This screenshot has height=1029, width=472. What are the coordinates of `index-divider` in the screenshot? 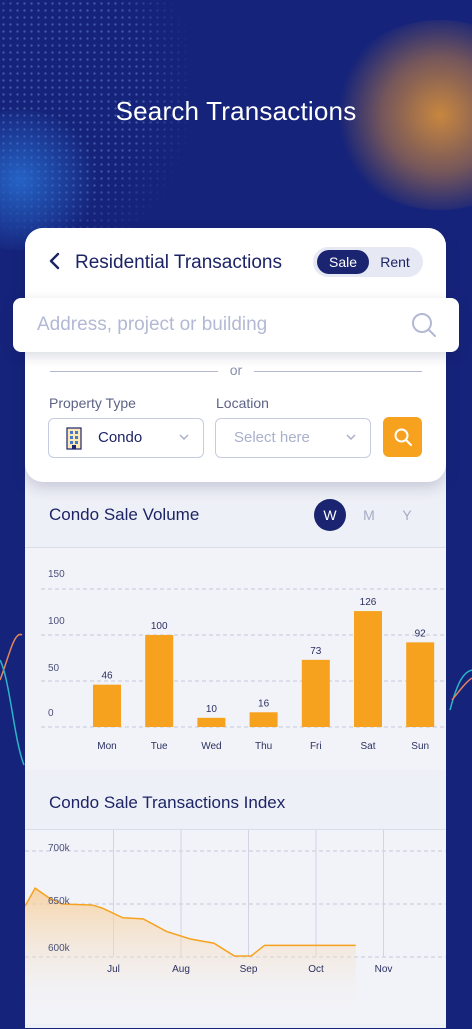 It's located at (235, 829).